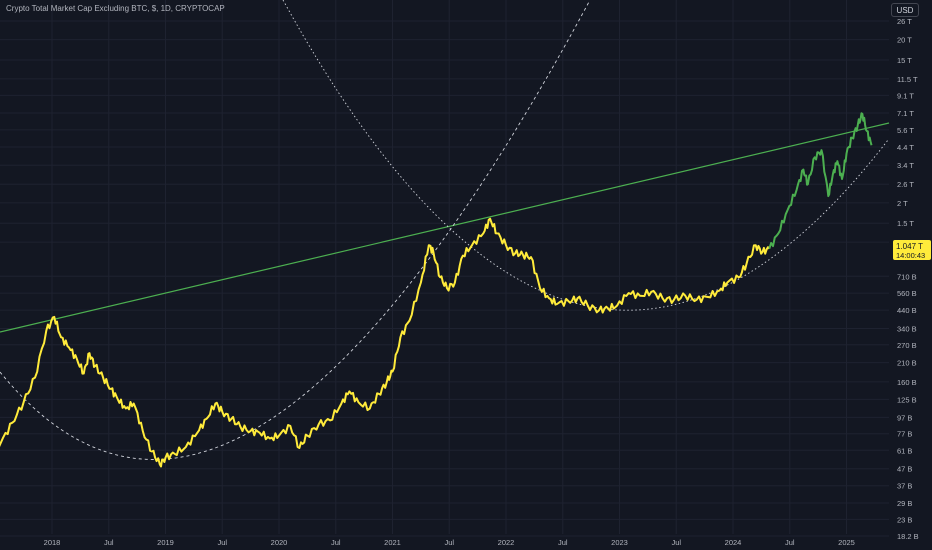 This screenshot has width=932, height=550. I want to click on x-tick-label: 2019, so click(165, 542).